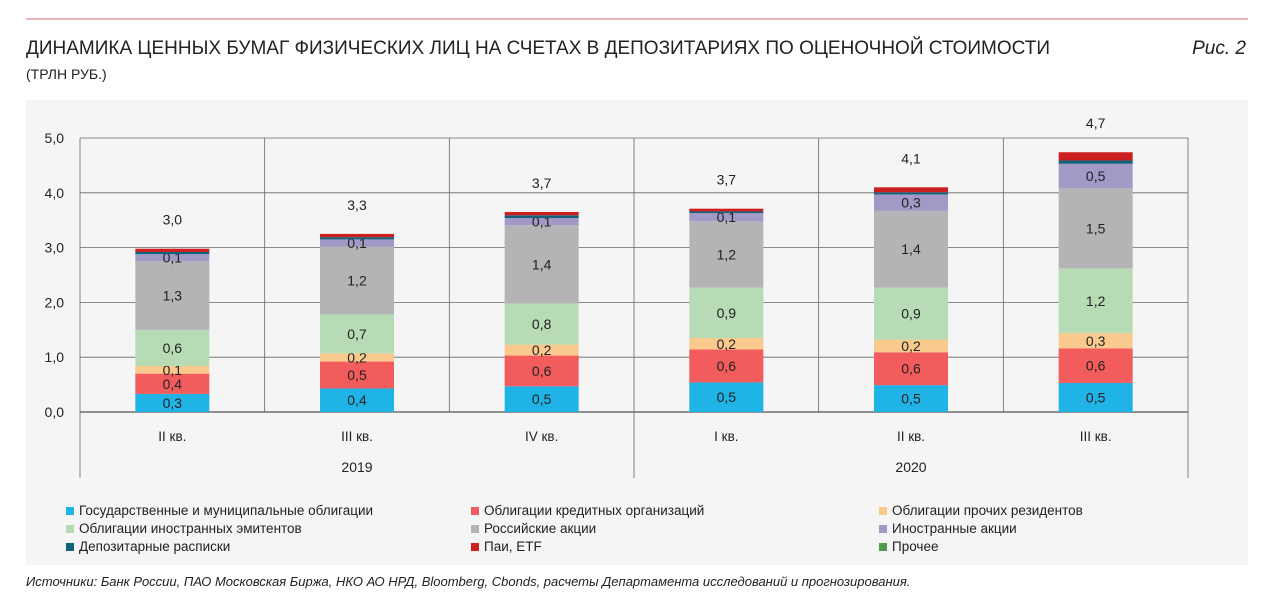 The width and height of the screenshot is (1280, 615). Describe the element at coordinates (726, 436) in the screenshot. I see `x-tick-label: I кв.` at that location.